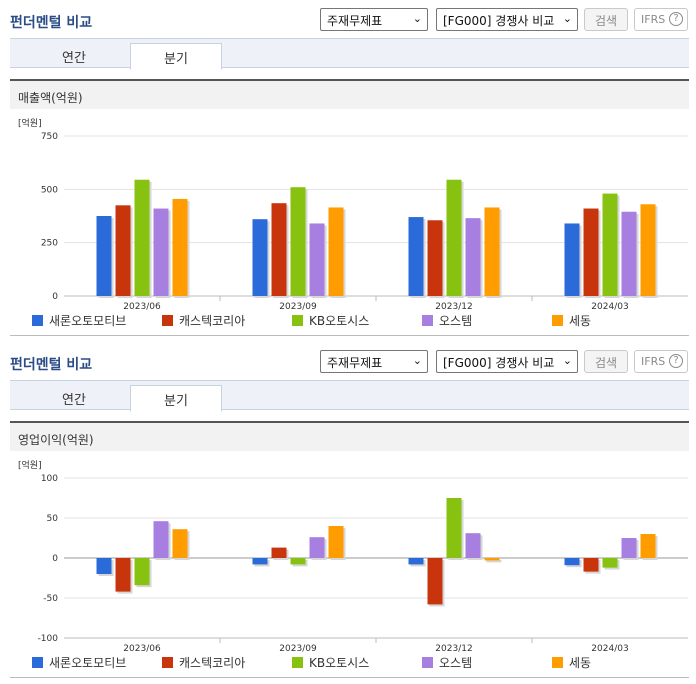 The image size is (696, 684). I want to click on chart-legend: 새론오토모티브 캐스텍코리아 KB오토시스 오스템 세동, so click(352, 321).